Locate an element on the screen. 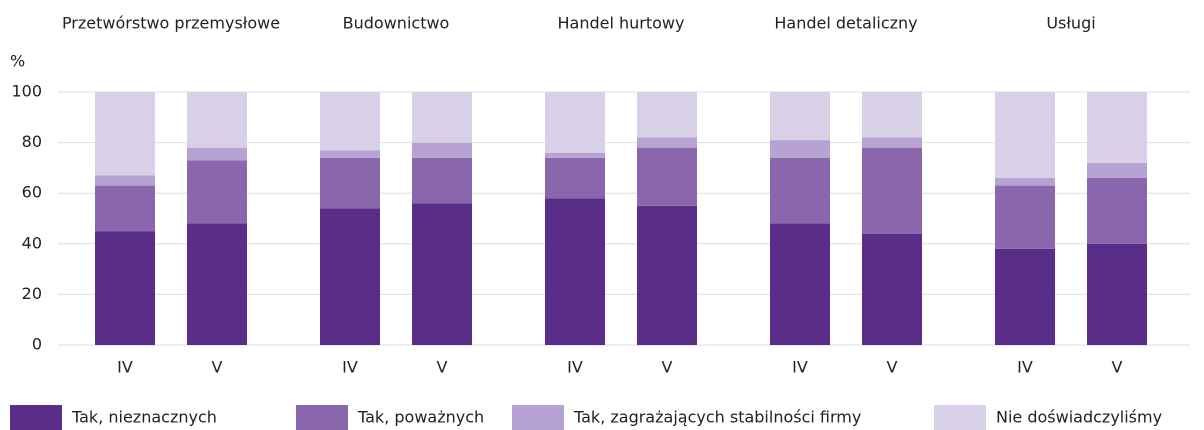  y-tick-label: 0 is located at coordinates (37, 344).